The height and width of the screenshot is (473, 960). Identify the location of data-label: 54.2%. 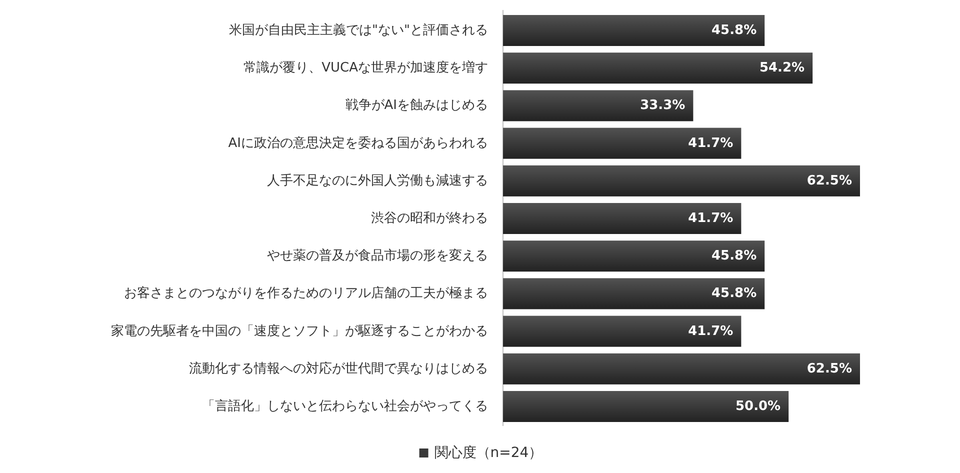
(782, 68).